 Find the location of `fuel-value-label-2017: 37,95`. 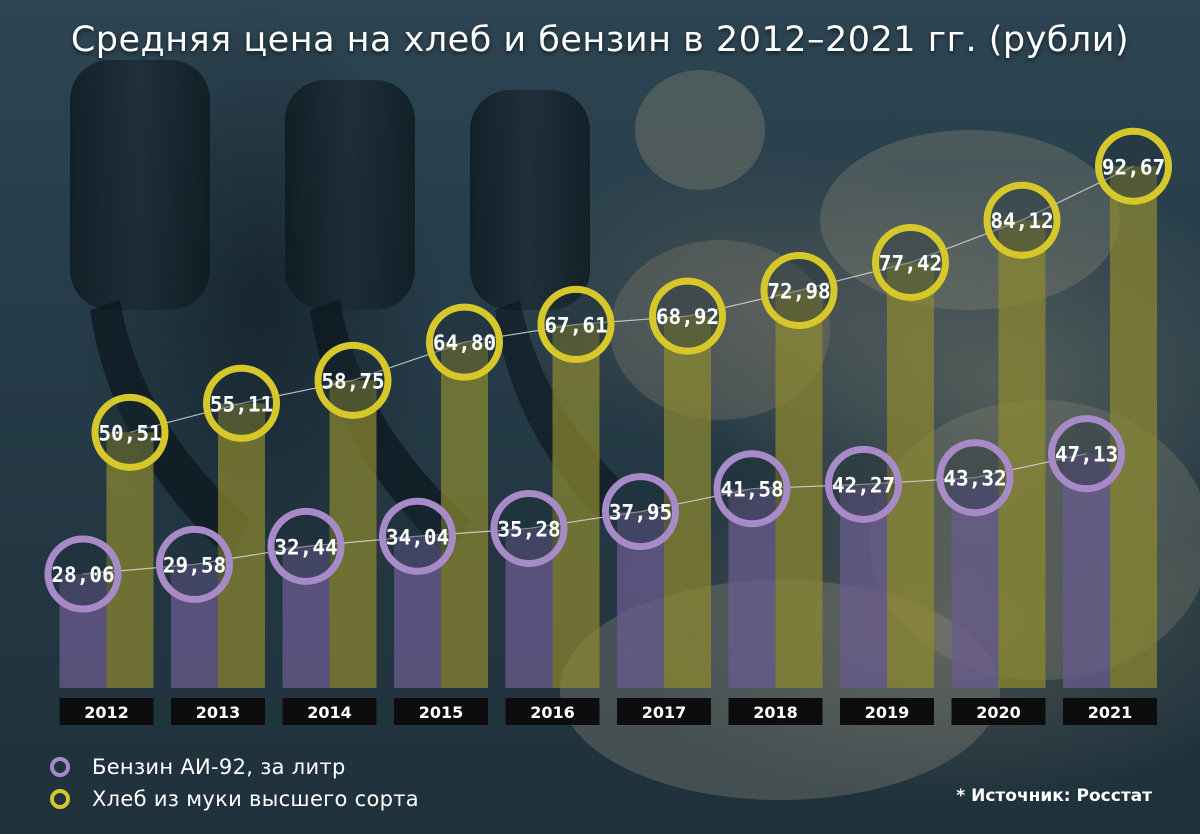

fuel-value-label-2017: 37,95 is located at coordinates (640, 513).